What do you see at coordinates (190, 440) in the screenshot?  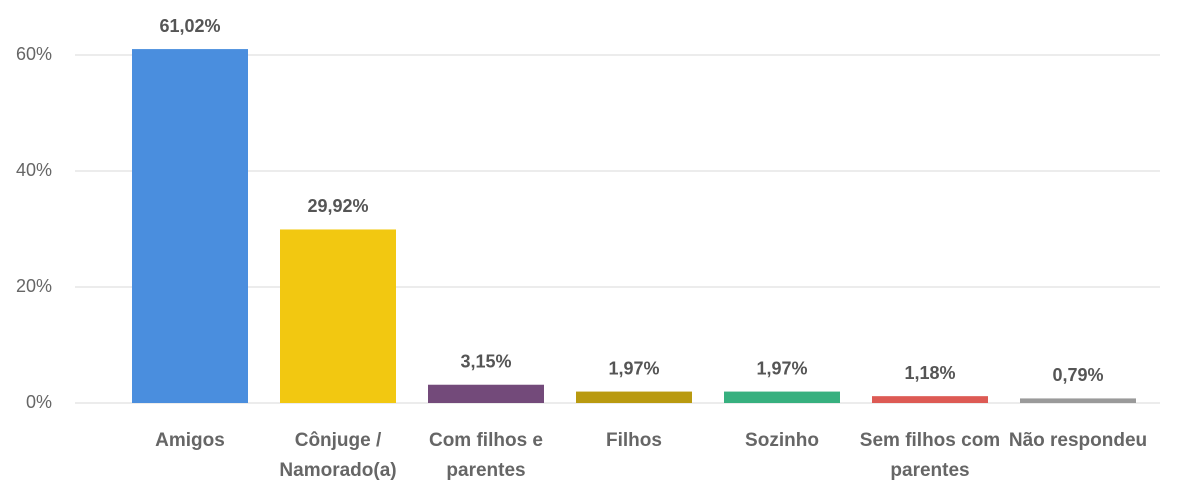 I see `x-tick-label: Amigos` at bounding box center [190, 440].